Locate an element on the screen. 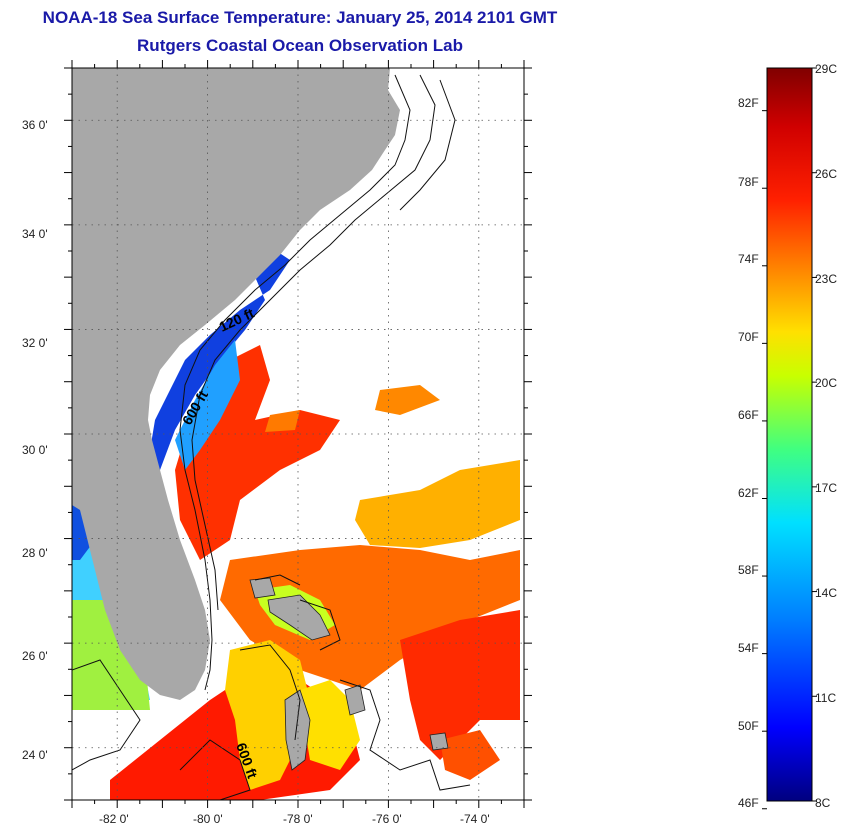  colorbar-ticks is located at coordinates (789, 438).